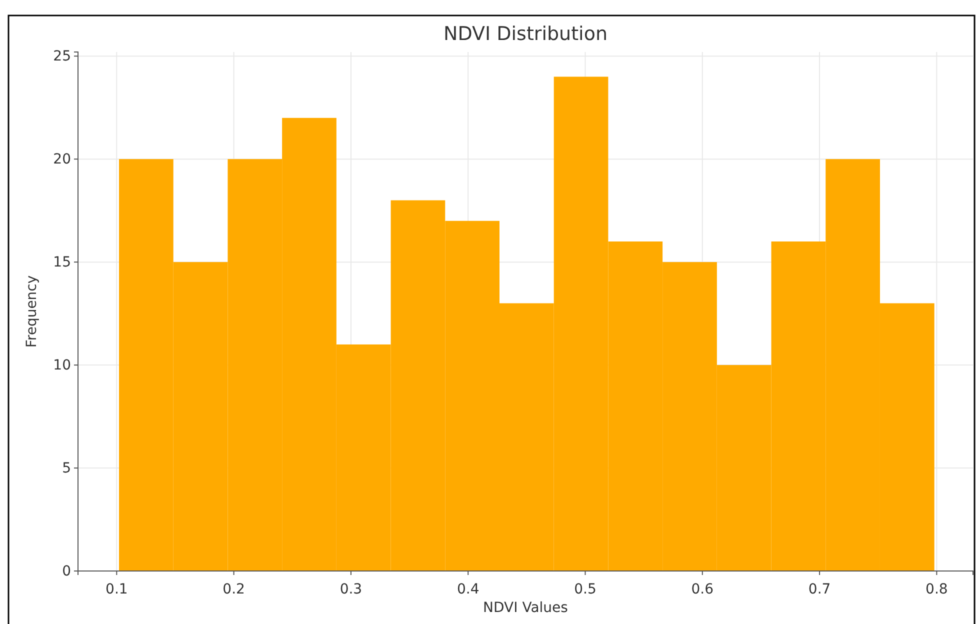 The width and height of the screenshot is (976, 624). What do you see at coordinates (66, 468) in the screenshot?
I see `y-tick-label: 5` at bounding box center [66, 468].